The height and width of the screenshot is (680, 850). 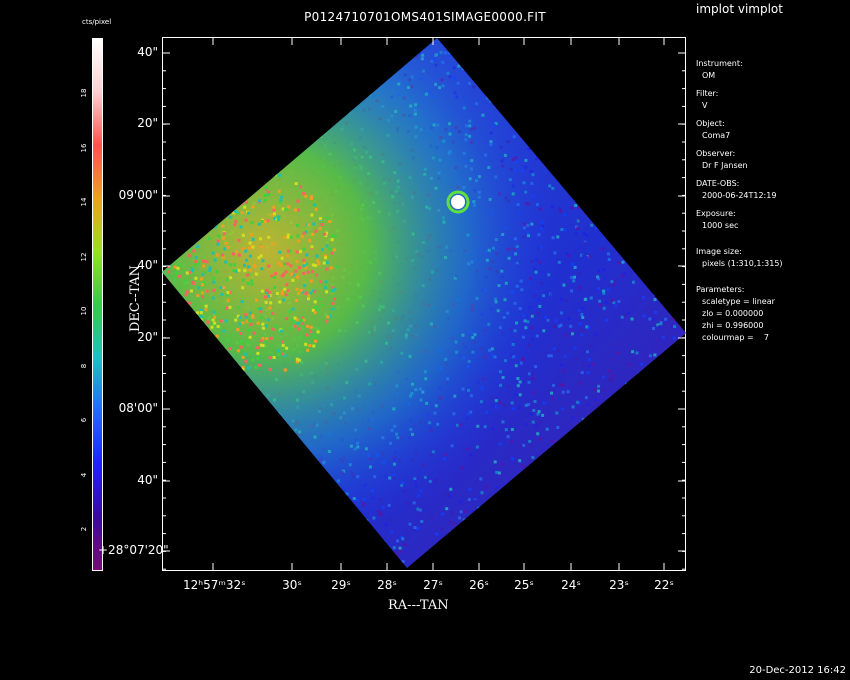 I want to click on x-tick-label: 27ˢ, so click(x=433, y=585).